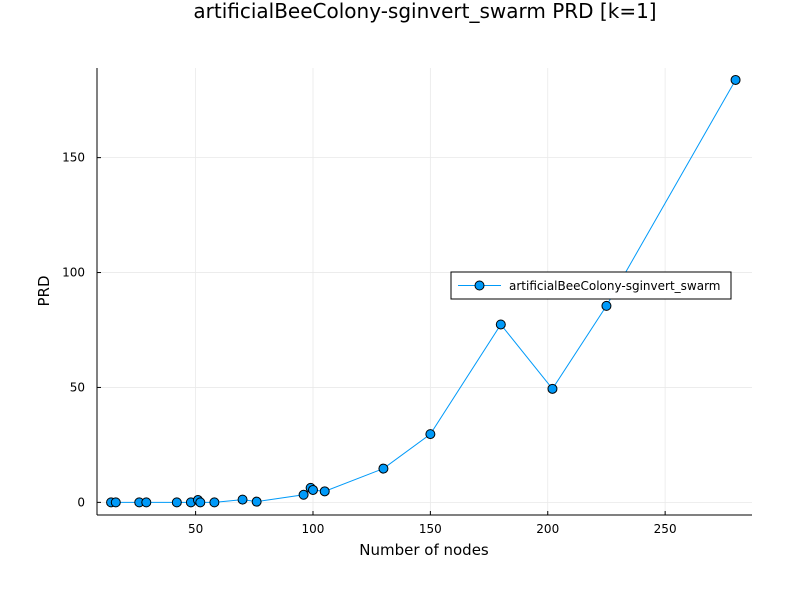 The height and width of the screenshot is (600, 800). I want to click on y-tick-label: 0, so click(81, 502).